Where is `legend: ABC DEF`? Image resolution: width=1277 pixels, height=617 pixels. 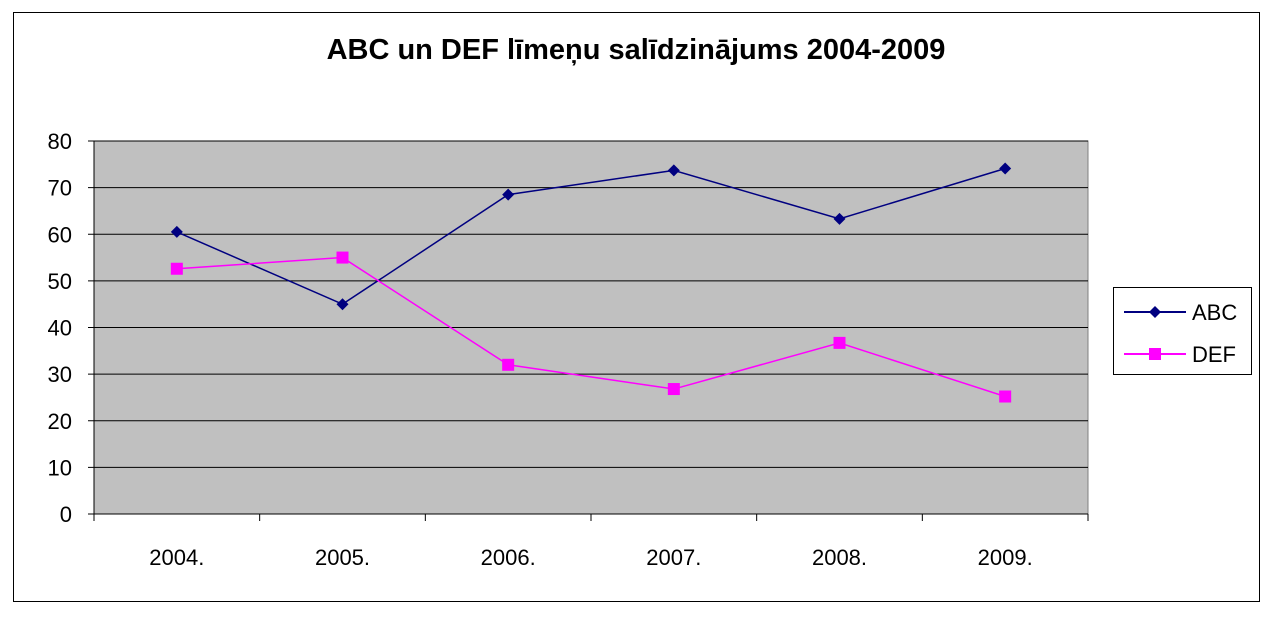
legend: ABC DEF is located at coordinates (1182, 331).